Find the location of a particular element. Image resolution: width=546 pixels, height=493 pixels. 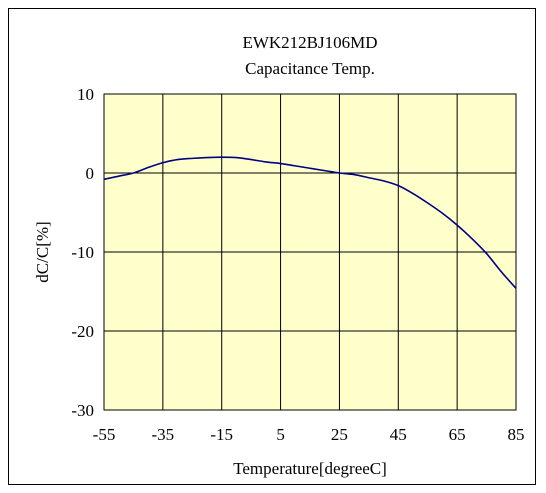

y-axis-label: dC/C[%] is located at coordinates (42, 251).